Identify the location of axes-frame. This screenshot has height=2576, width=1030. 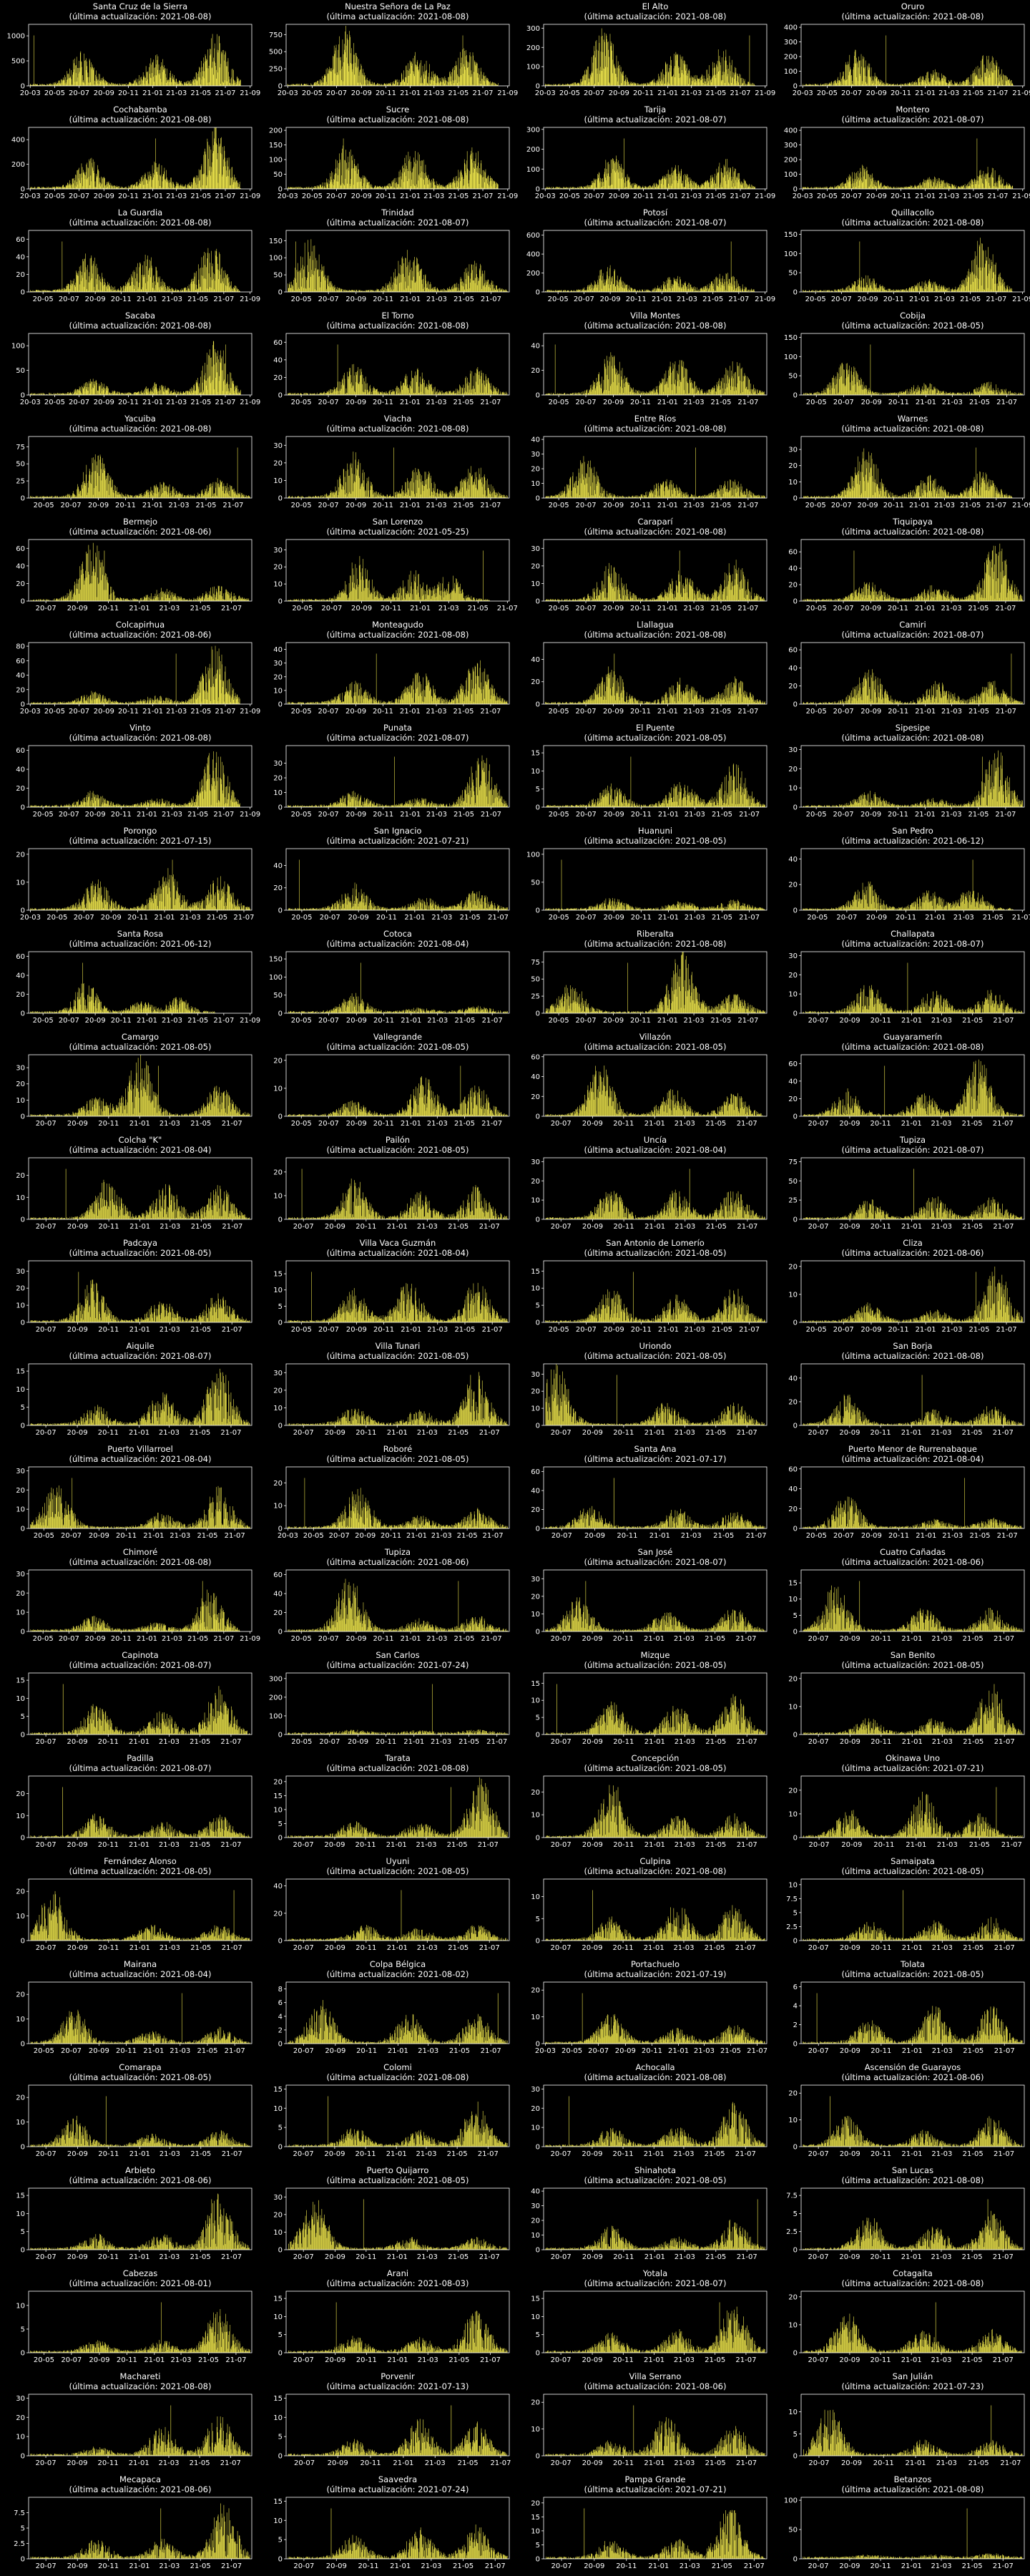
(140, 158).